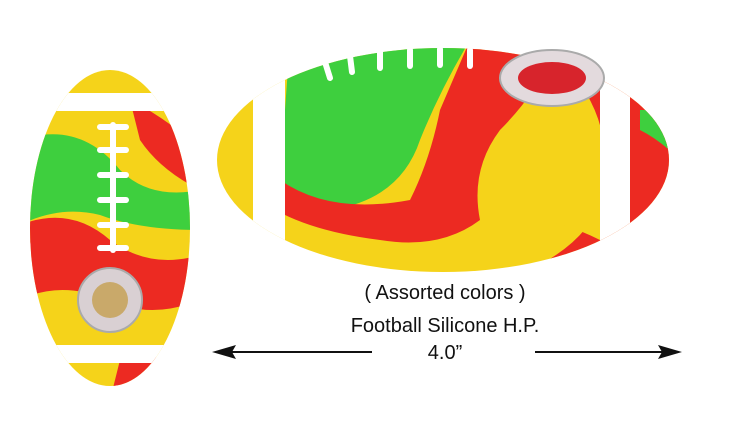  I want to click on caption-note: ( Assorted colors ), so click(444, 293).